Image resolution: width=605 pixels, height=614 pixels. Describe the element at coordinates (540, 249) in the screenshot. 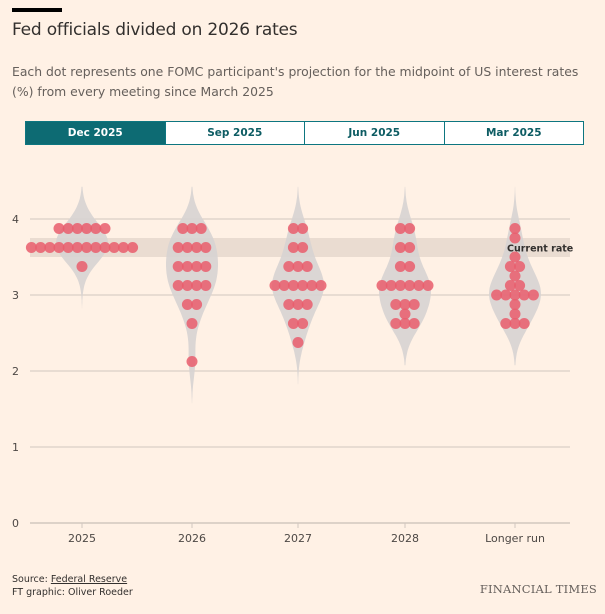

I see `current-rate-label: Current rate` at that location.